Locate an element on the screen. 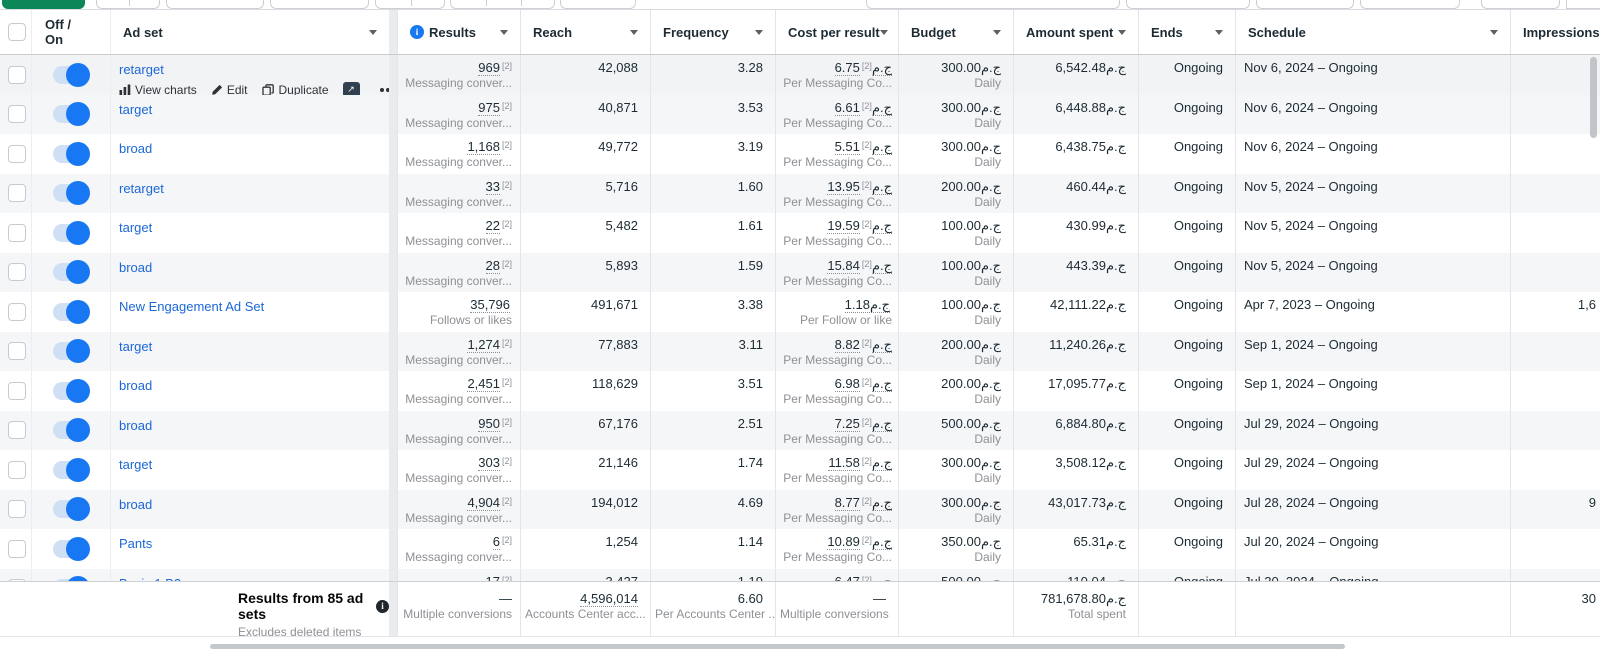 Image resolution: width=1600 pixels, height=650 pixels. ad-set-name-link: New Engagement Ad Set is located at coordinates (192, 306).